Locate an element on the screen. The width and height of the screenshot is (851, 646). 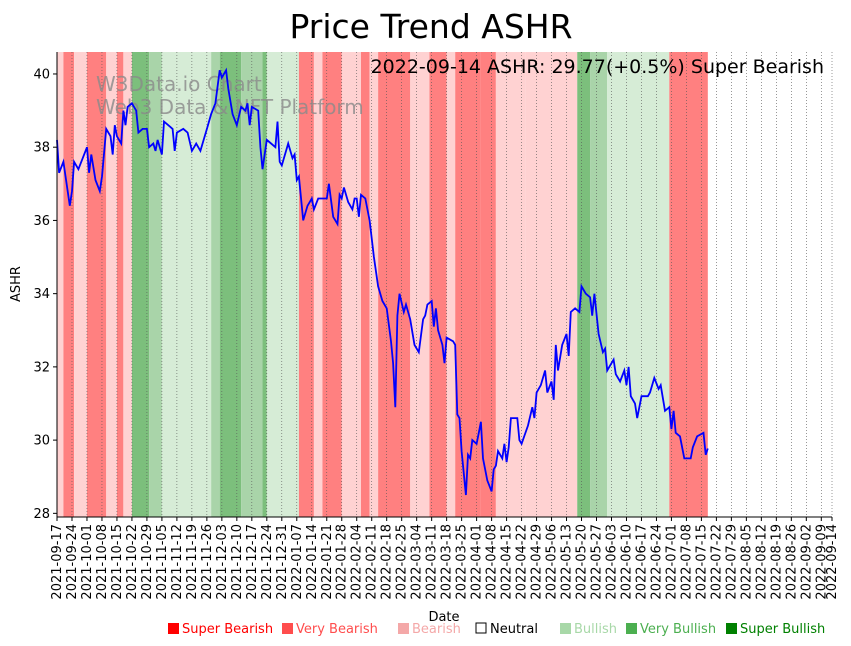
x-tick-label: 2021-12-10 is located at coordinates (237, 562).